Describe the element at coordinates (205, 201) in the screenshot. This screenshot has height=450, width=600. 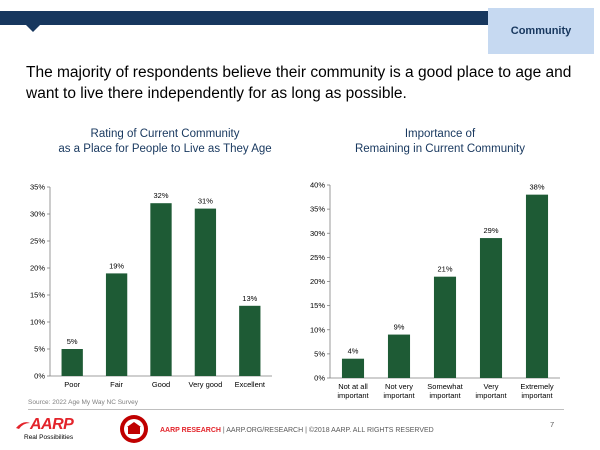
I see `chart1-data-label: 31%` at that location.